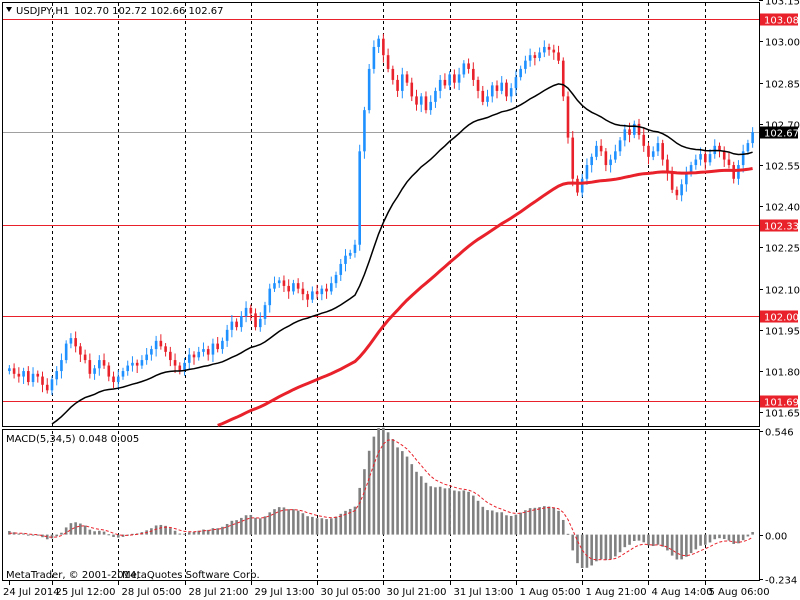 This screenshot has width=800, height=600. I want to click on x-tick-label: 1 Aug 05:00, so click(550, 592).